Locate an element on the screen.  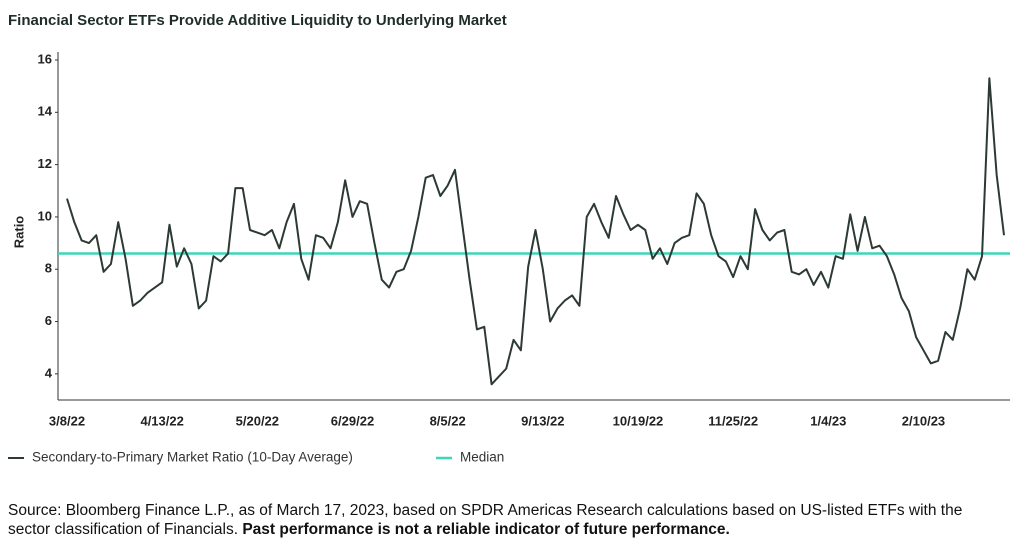
x-tick-label: 6/29/22 is located at coordinates (352, 420).